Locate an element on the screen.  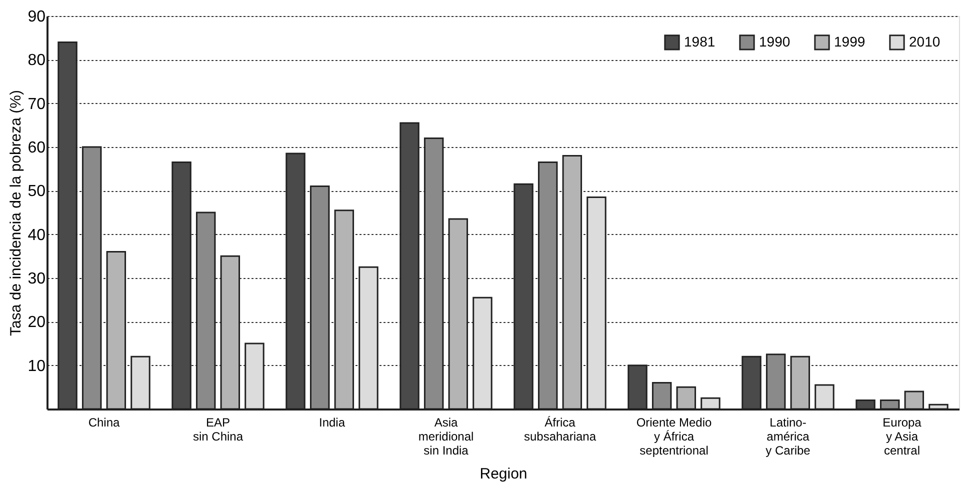
x-tick-label: EAP sin China is located at coordinates (218, 430).